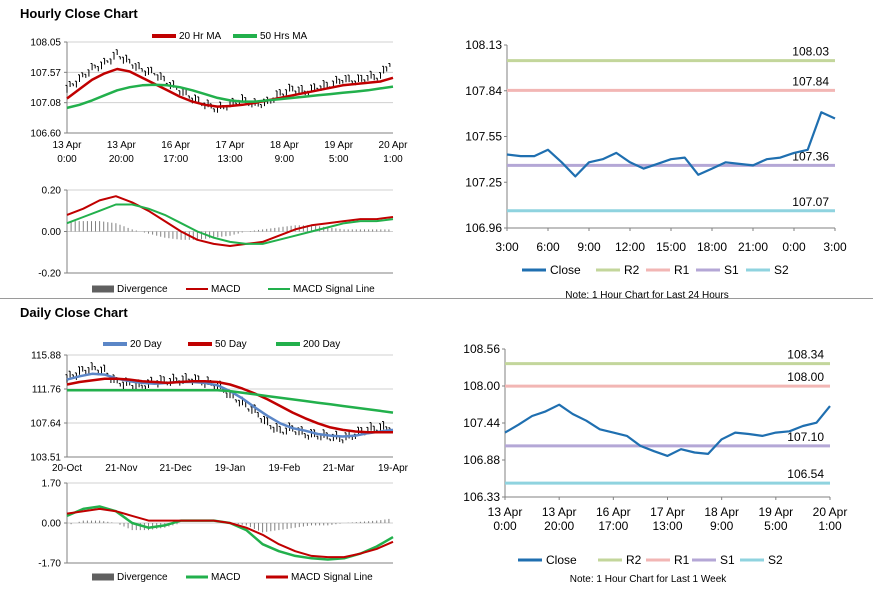  I want to click on hourlyweek-xtick-time: 0:00, so click(505, 526).